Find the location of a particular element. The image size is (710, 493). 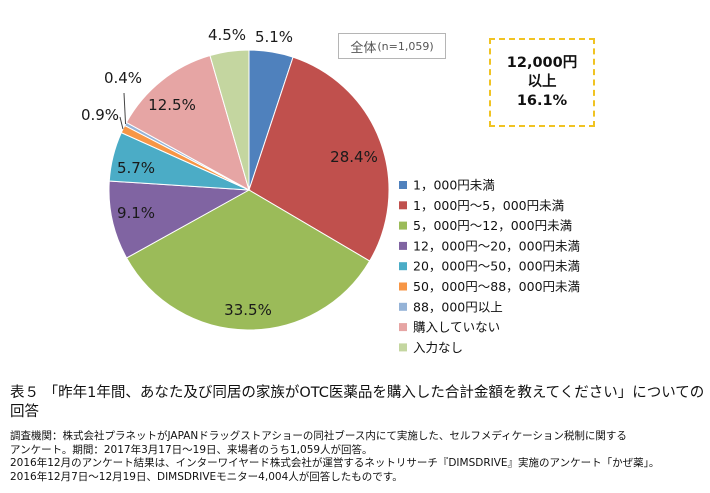

callout-line-1: 12,000円 is located at coordinates (542, 63).